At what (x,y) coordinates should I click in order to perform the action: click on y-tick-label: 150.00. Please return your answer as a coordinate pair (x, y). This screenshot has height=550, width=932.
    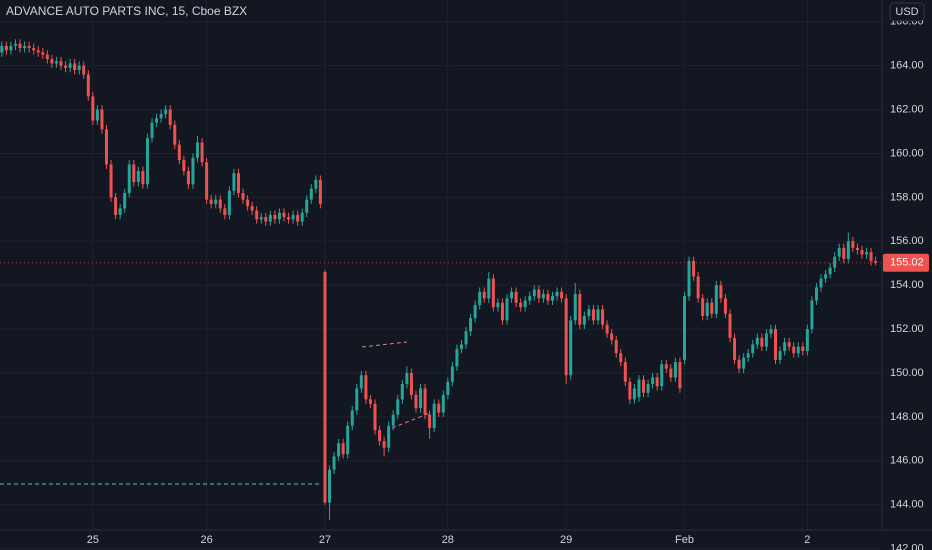
    Looking at the image, I should click on (907, 373).